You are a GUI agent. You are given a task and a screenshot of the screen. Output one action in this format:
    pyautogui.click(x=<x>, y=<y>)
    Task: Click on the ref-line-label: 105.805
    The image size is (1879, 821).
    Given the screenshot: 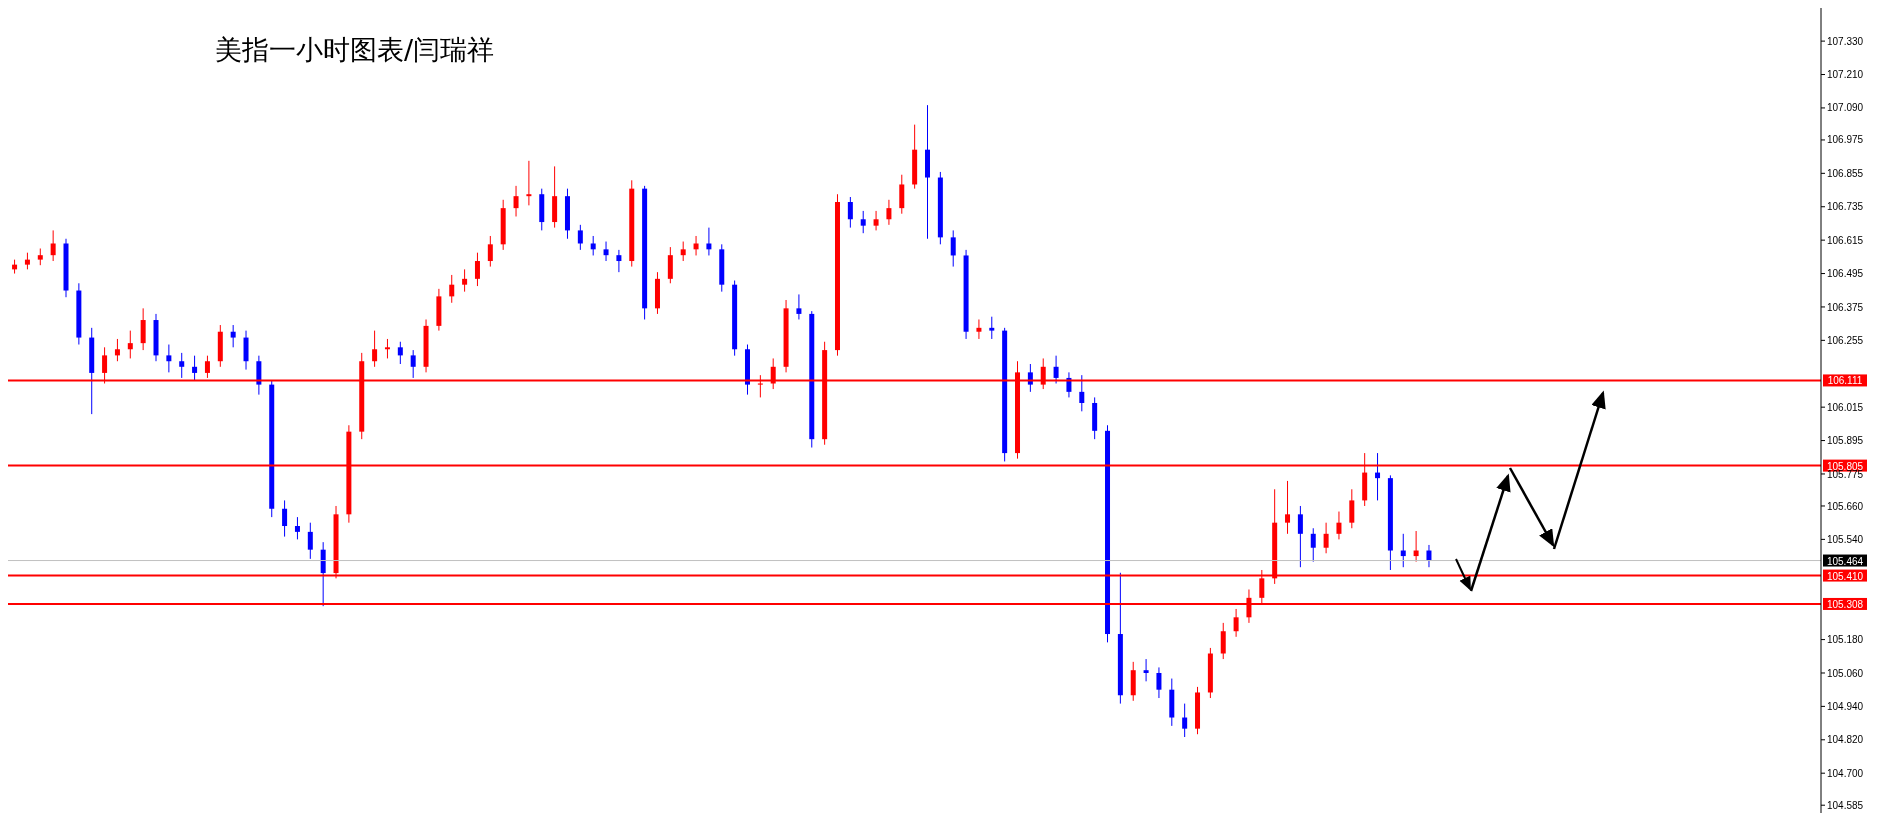 What is the action you would take?
    pyautogui.click(x=1845, y=466)
    